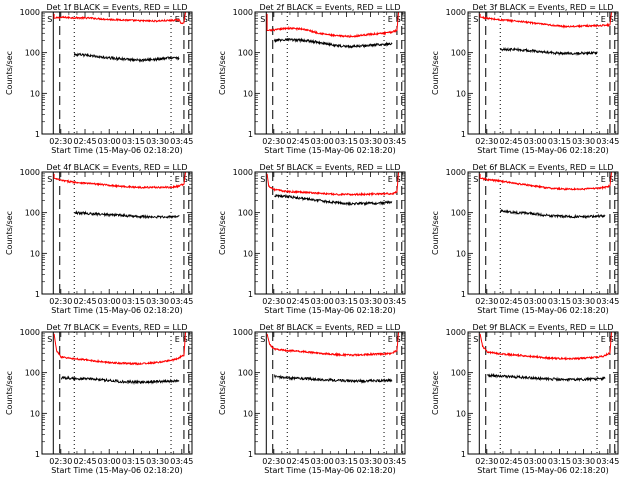 This screenshot has height=480, width=640. What do you see at coordinates (542, 167) in the screenshot?
I see `panel-title: Det 6f BLACK = Events, RED = LLD` at bounding box center [542, 167].